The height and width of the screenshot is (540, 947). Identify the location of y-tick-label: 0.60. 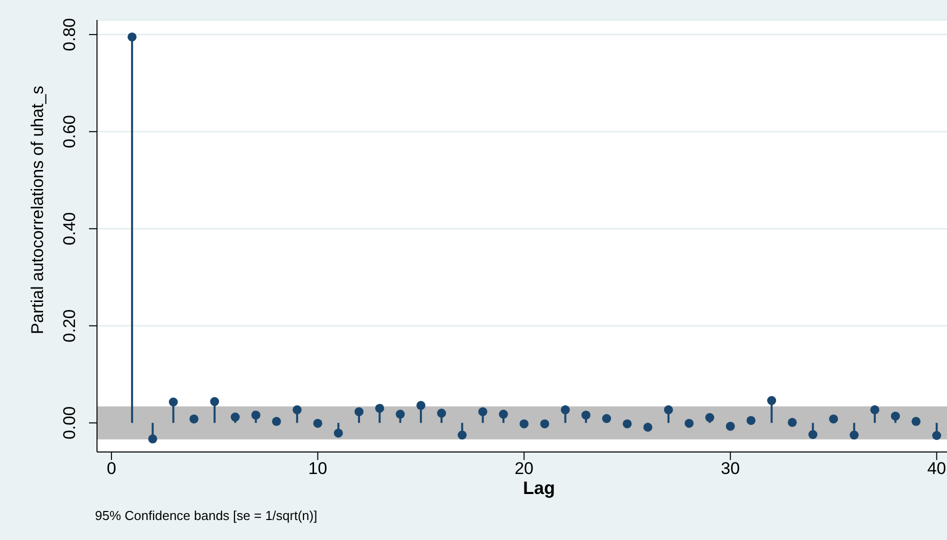
(69, 131).